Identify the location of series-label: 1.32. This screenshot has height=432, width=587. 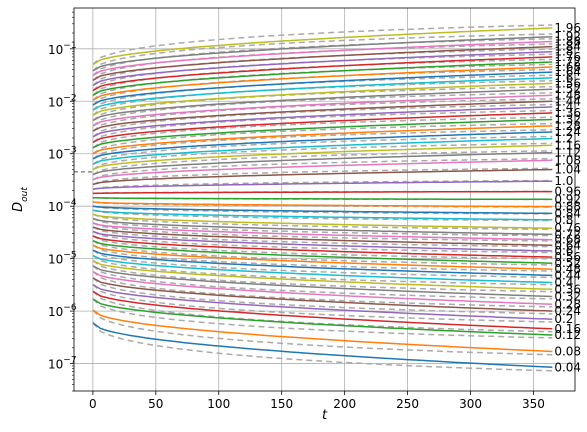
(567, 119).